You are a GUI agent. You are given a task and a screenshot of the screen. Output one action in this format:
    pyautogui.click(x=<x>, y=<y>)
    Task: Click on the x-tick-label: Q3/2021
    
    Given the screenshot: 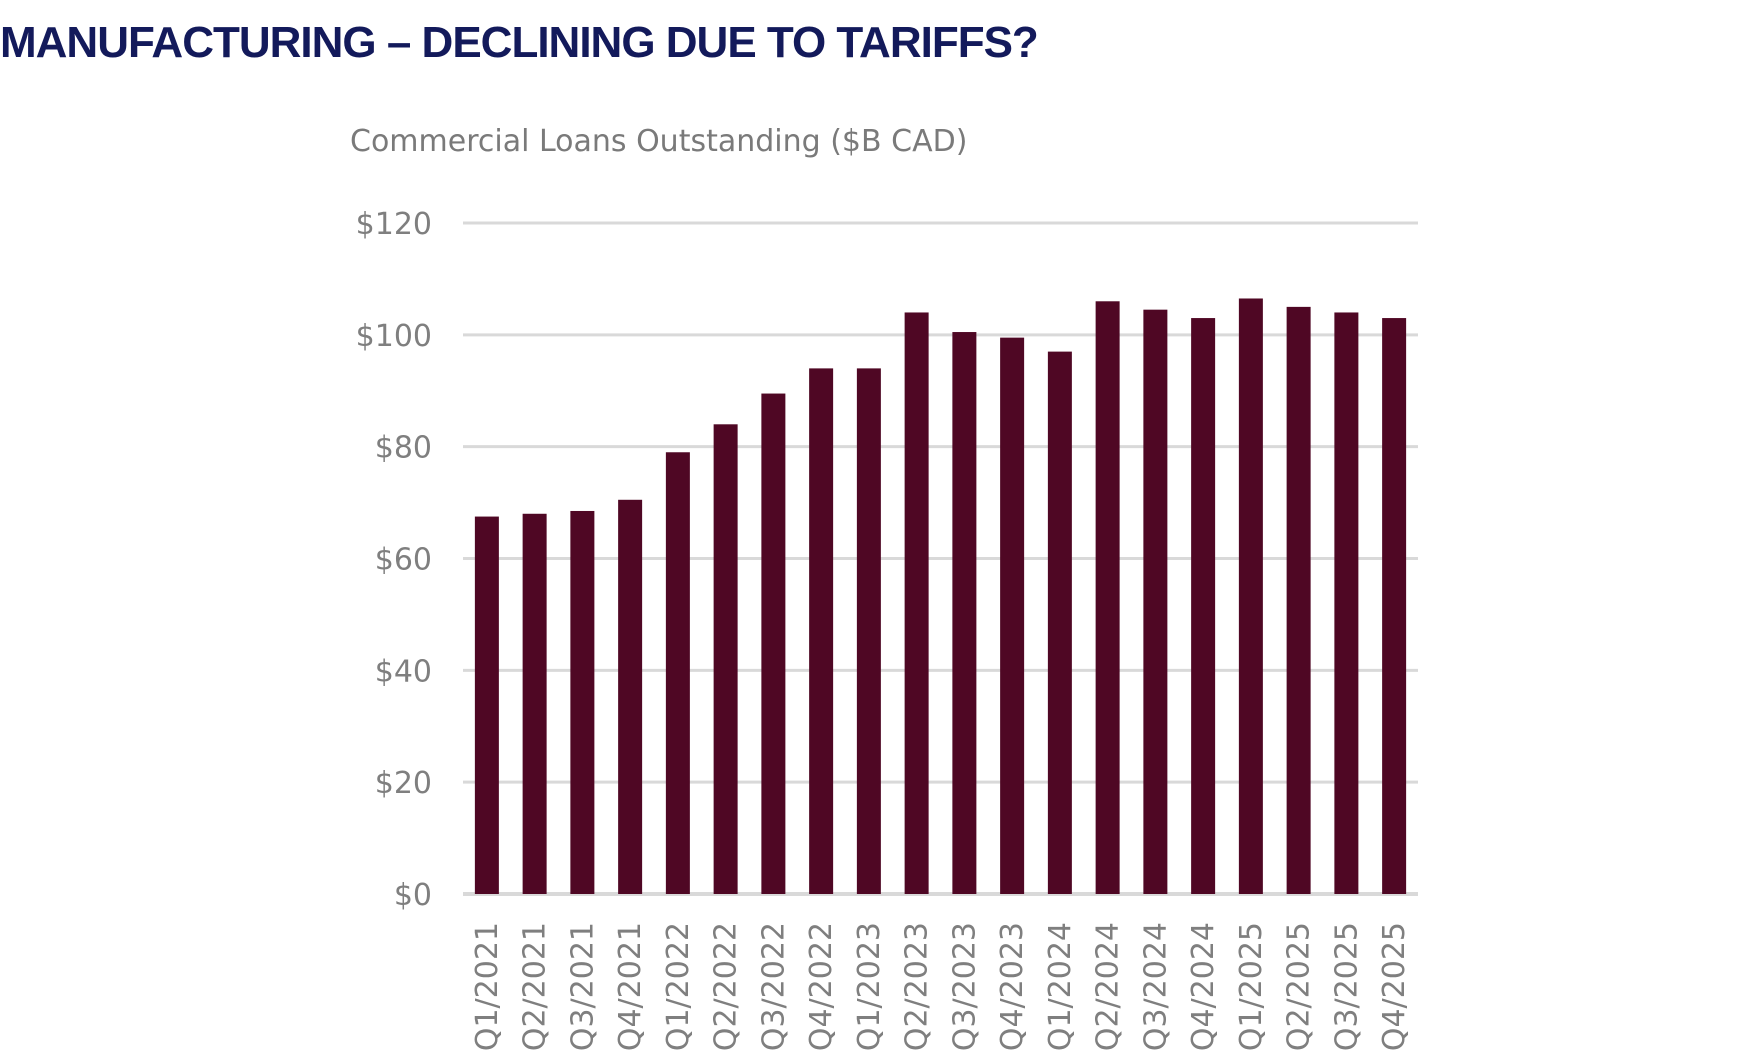 What is the action you would take?
    pyautogui.click(x=582, y=986)
    